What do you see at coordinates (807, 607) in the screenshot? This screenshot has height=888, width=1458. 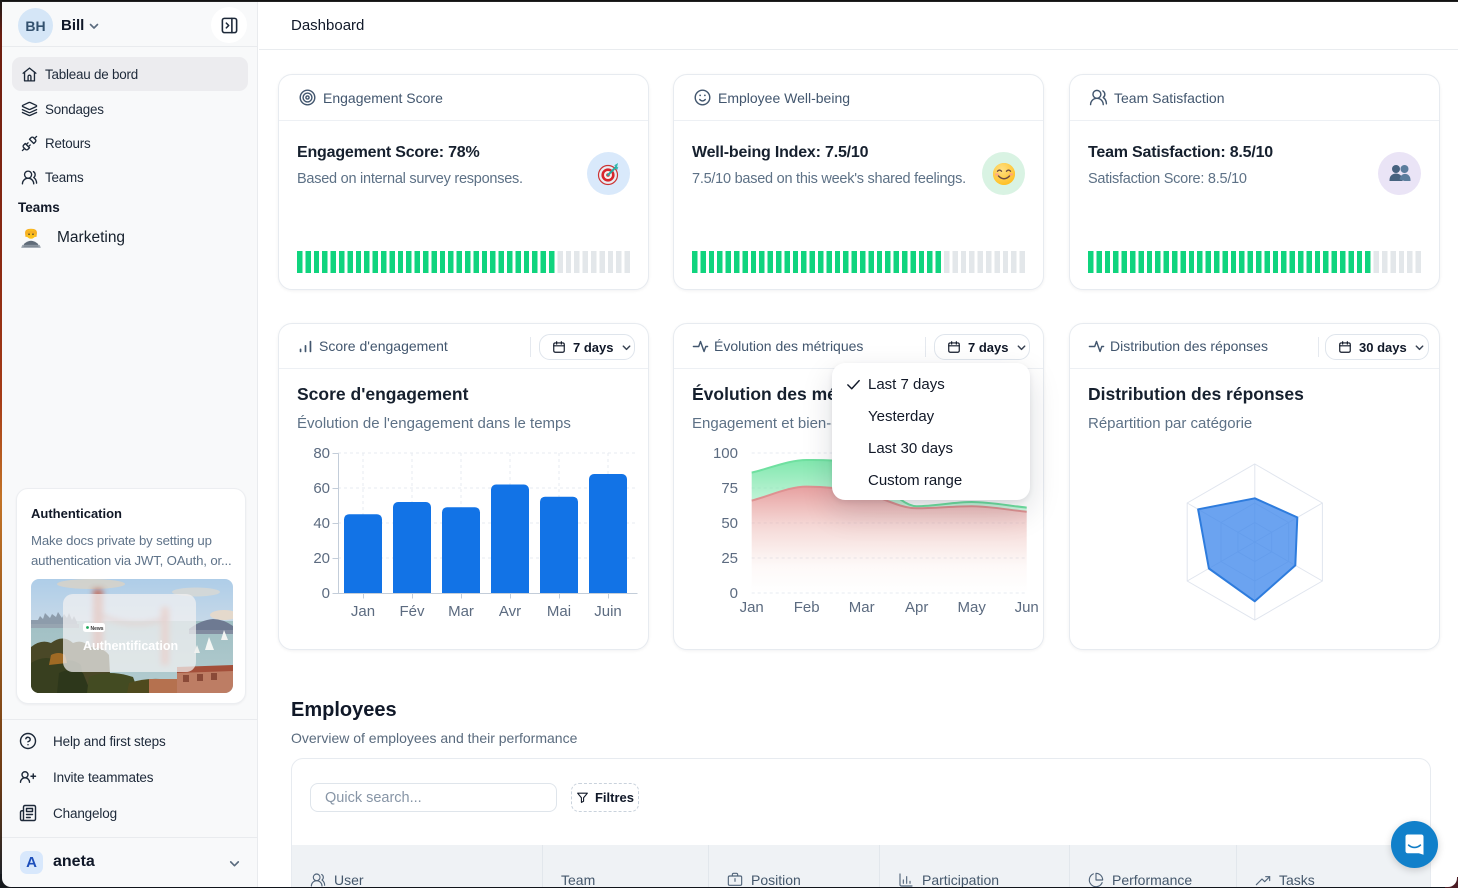 I see `svg-text: Feb` at bounding box center [807, 607].